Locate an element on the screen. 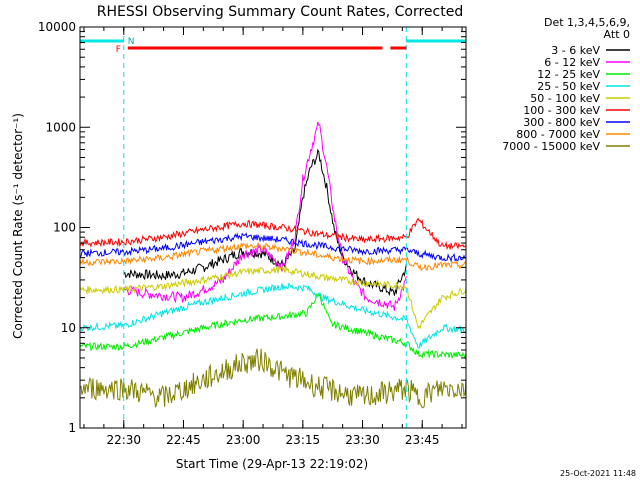 Image resolution: width=640 pixels, height=480 pixels. y-tick-label: 1 is located at coordinates (72, 428).